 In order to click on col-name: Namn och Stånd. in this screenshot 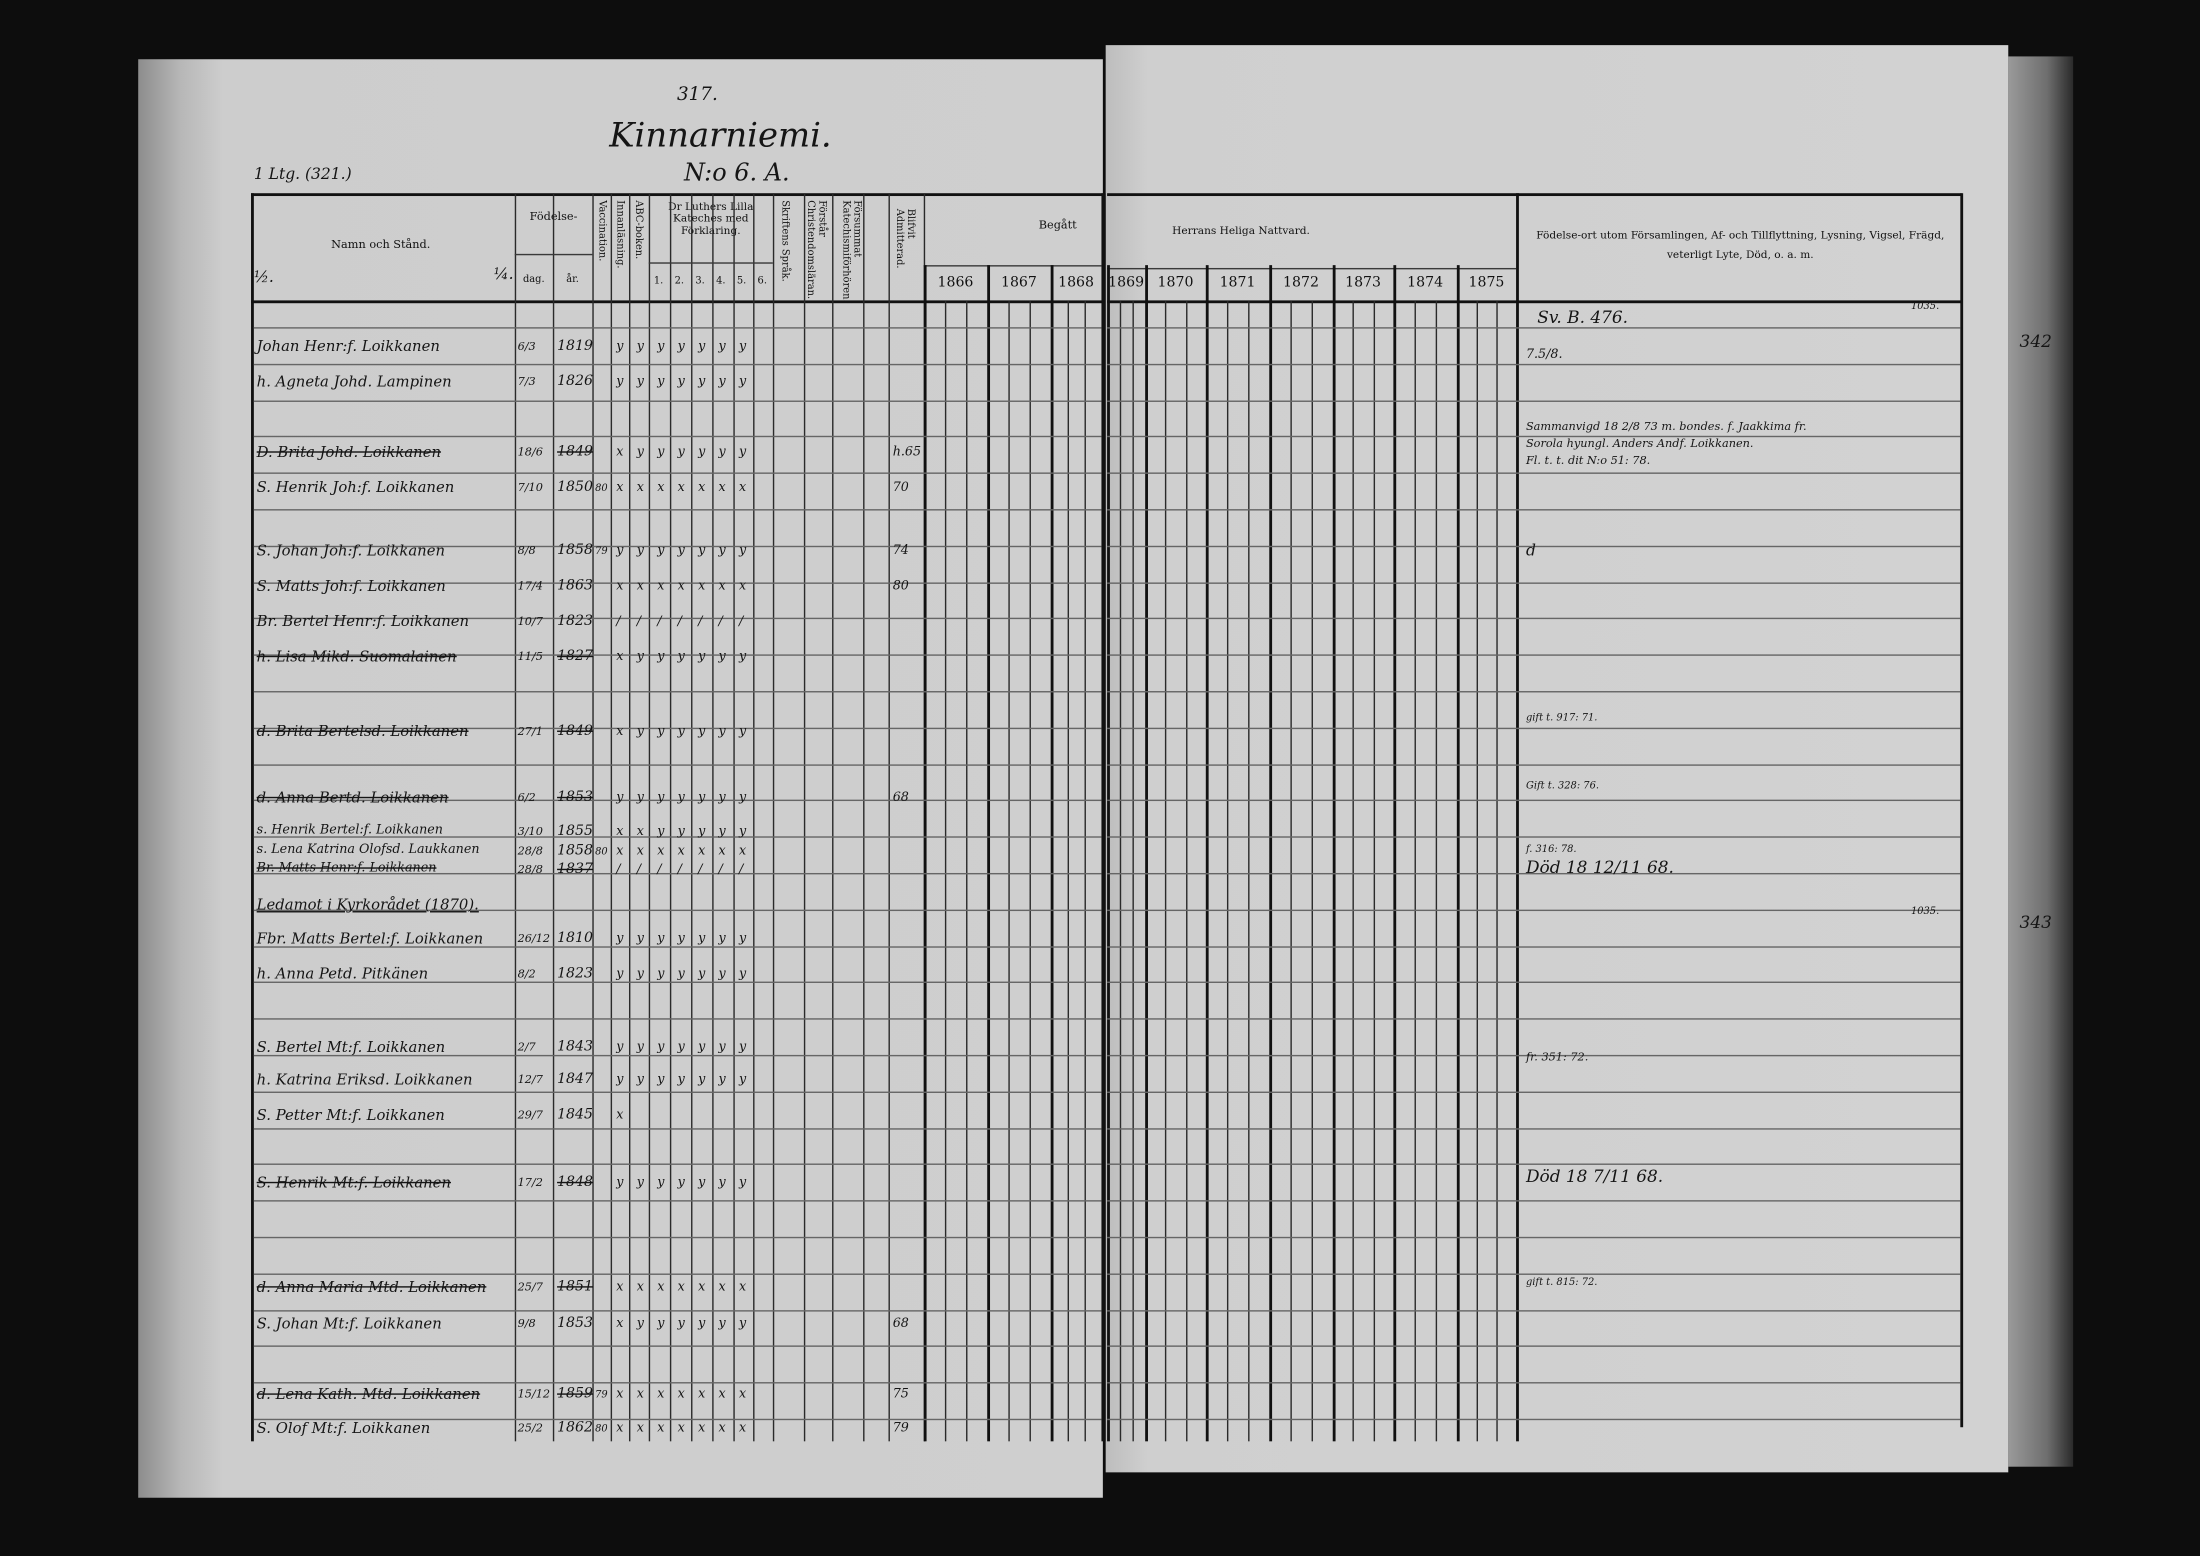, I will do `click(381, 245)`.